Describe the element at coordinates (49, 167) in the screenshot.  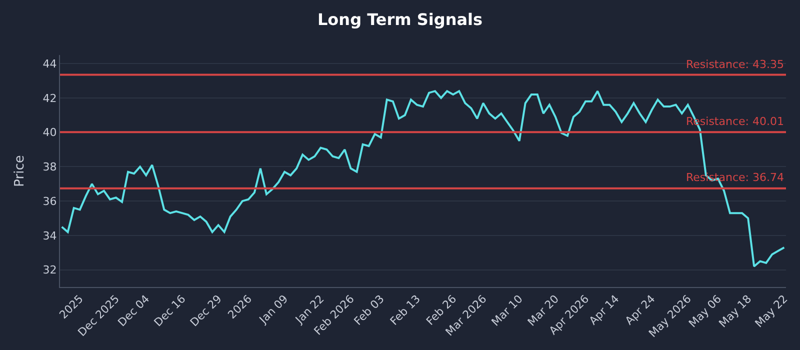
I see `y-tick-label: 38` at that location.